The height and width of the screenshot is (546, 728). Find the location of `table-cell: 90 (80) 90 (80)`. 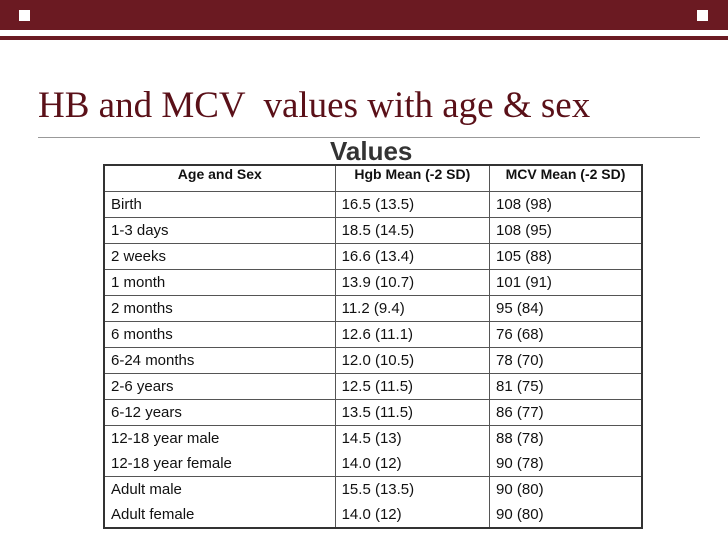

table-cell: 90 (80) 90 (80) is located at coordinates (566, 502).